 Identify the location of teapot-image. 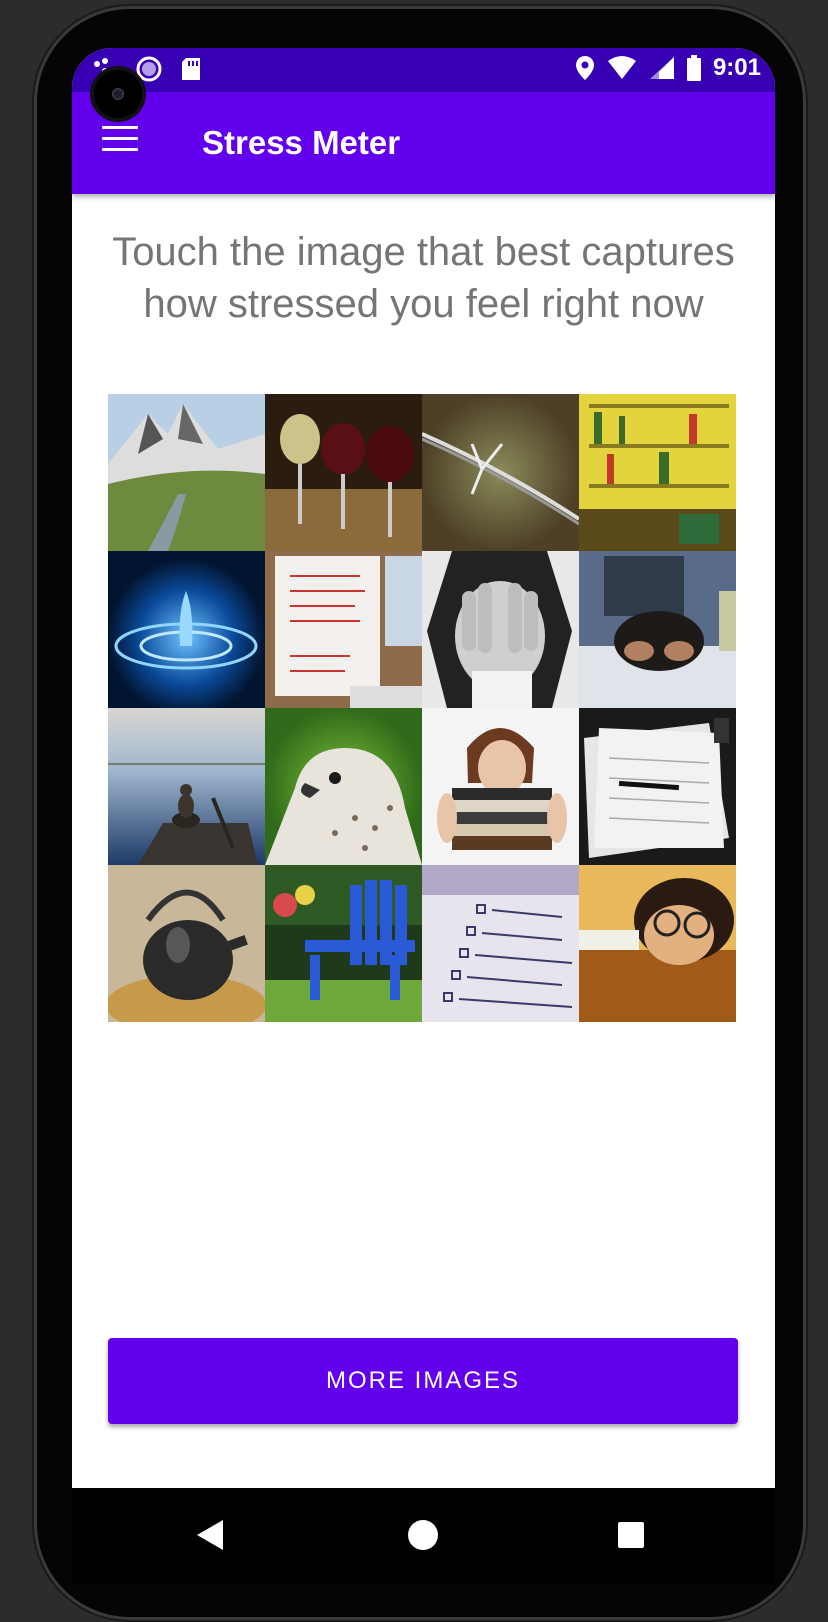
(186, 943).